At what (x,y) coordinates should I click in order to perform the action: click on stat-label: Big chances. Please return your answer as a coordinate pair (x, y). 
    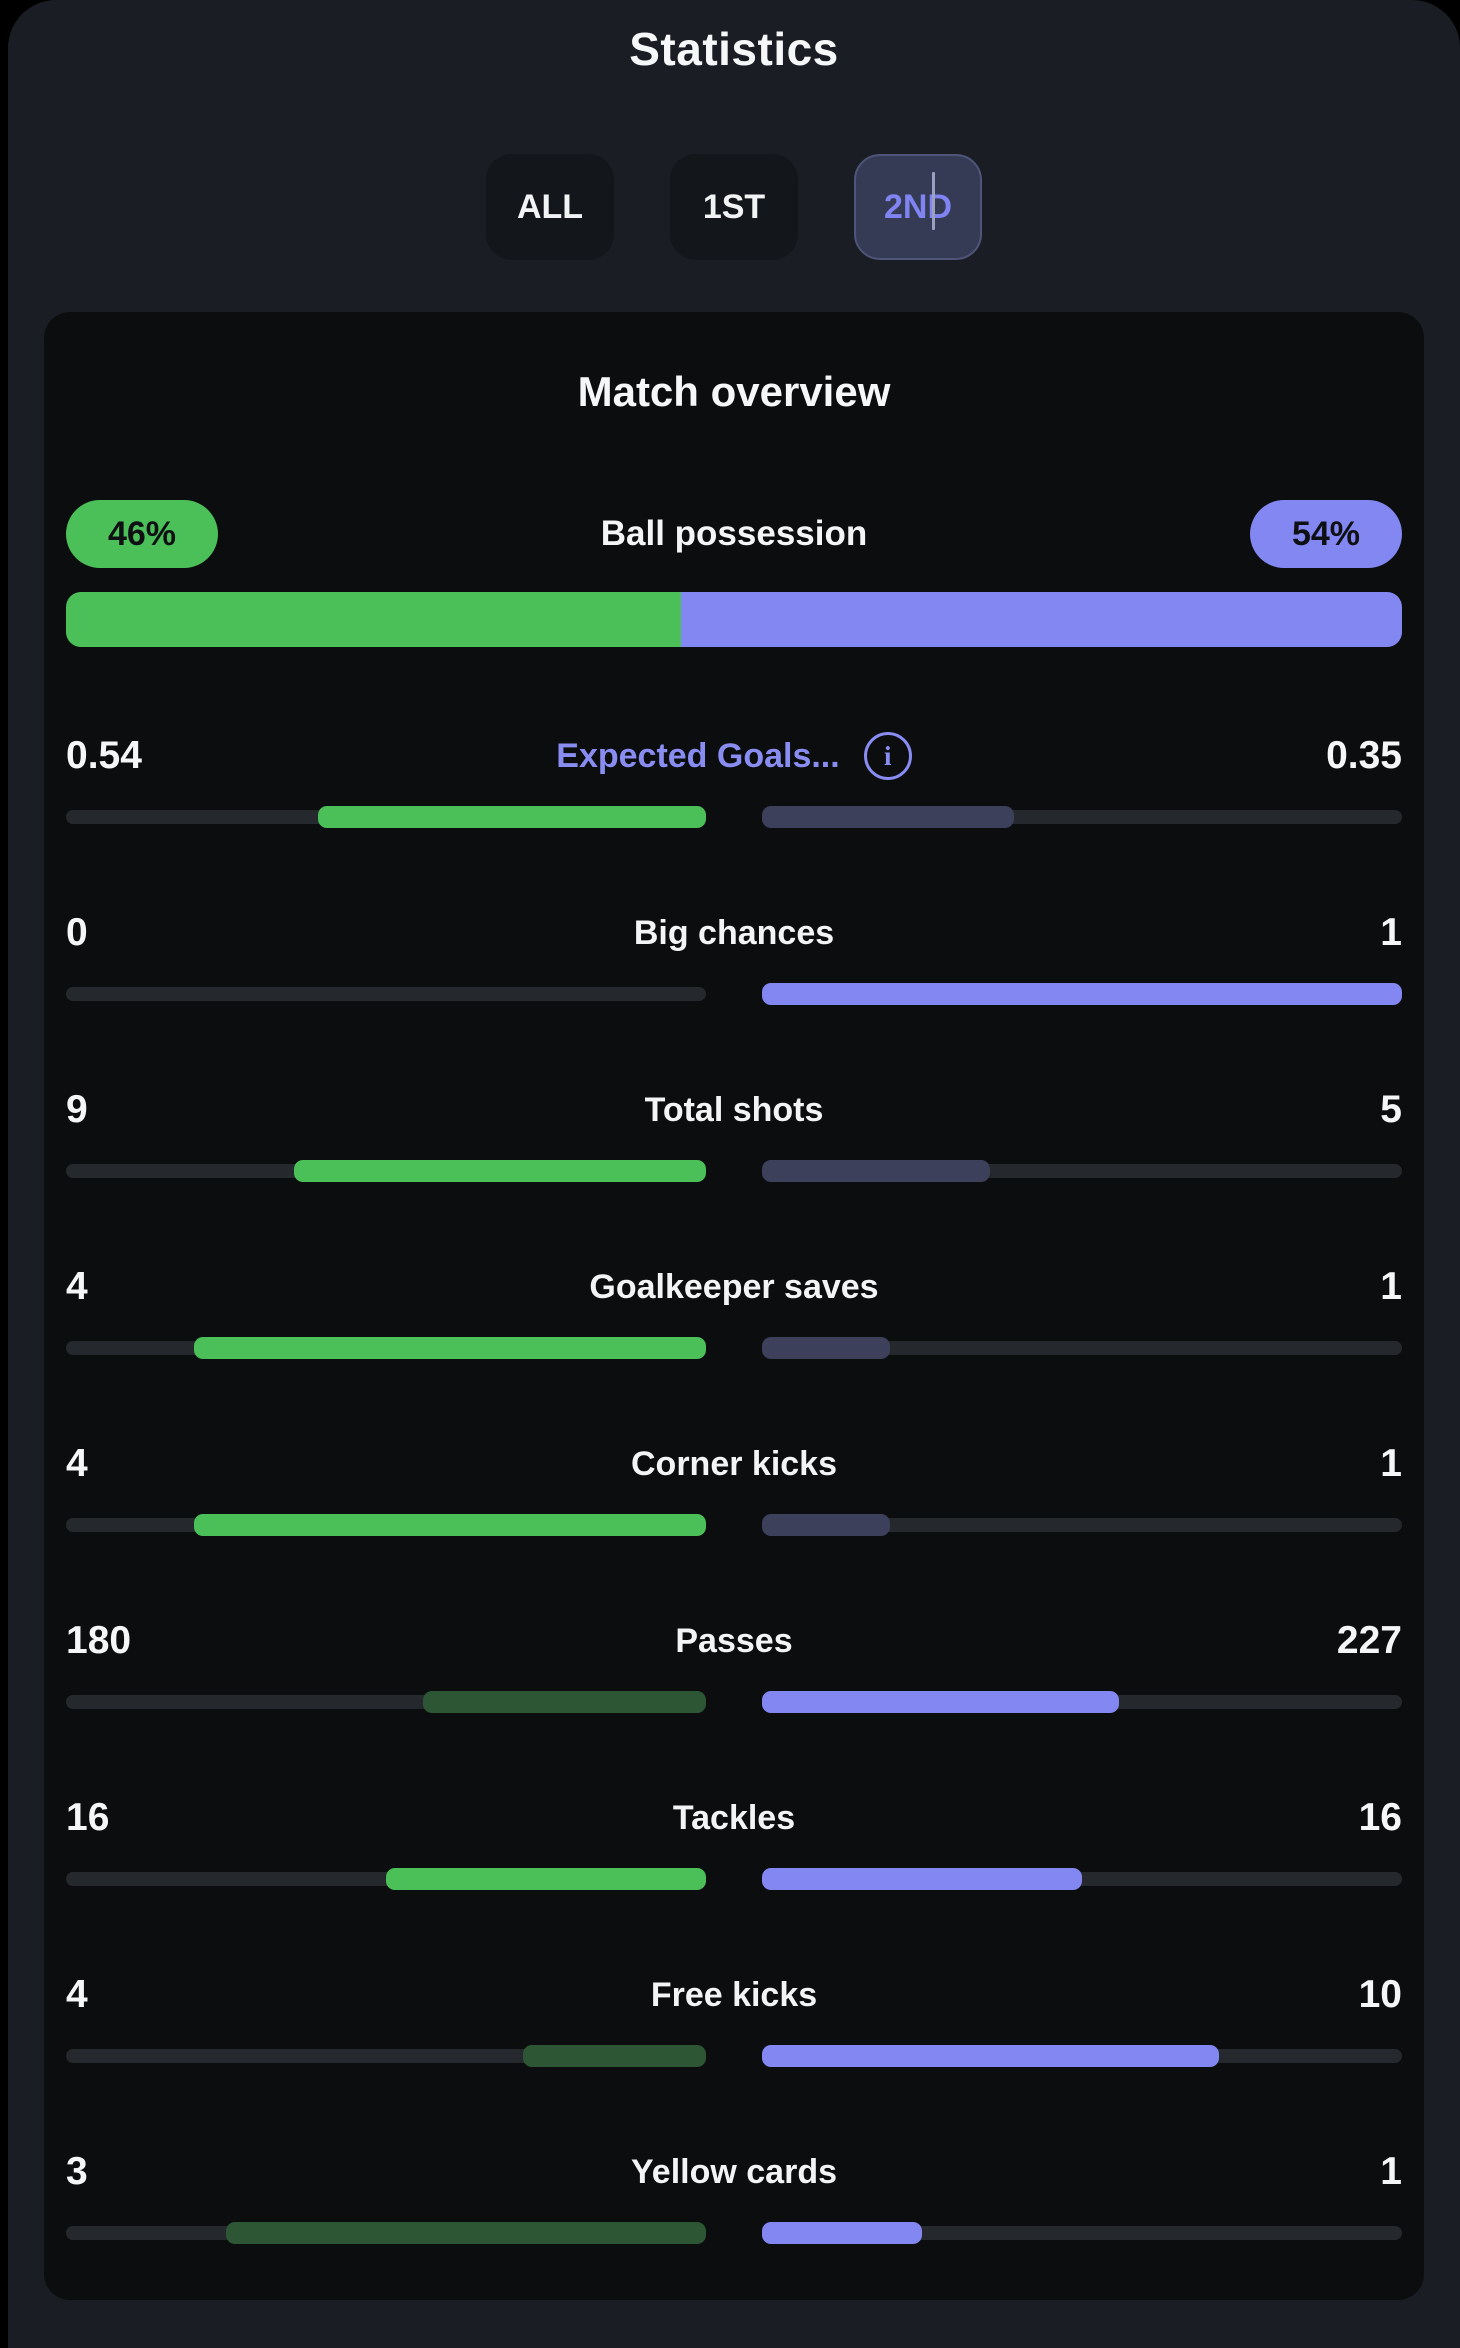
    Looking at the image, I should click on (734, 933).